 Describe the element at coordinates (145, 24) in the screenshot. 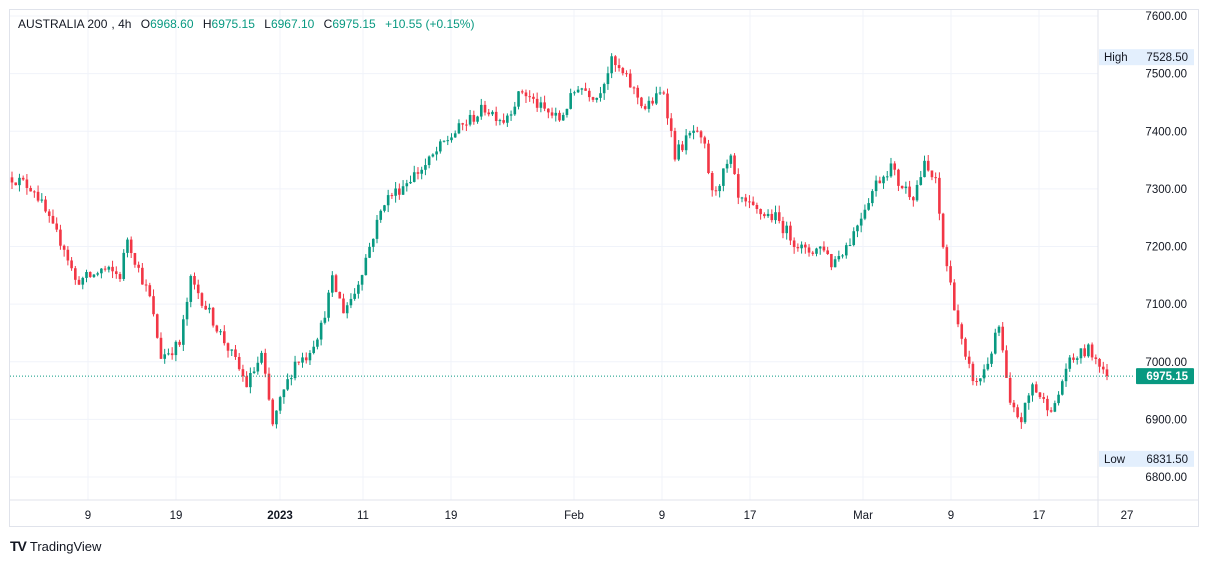

I see `legend-open-label: O` at that location.